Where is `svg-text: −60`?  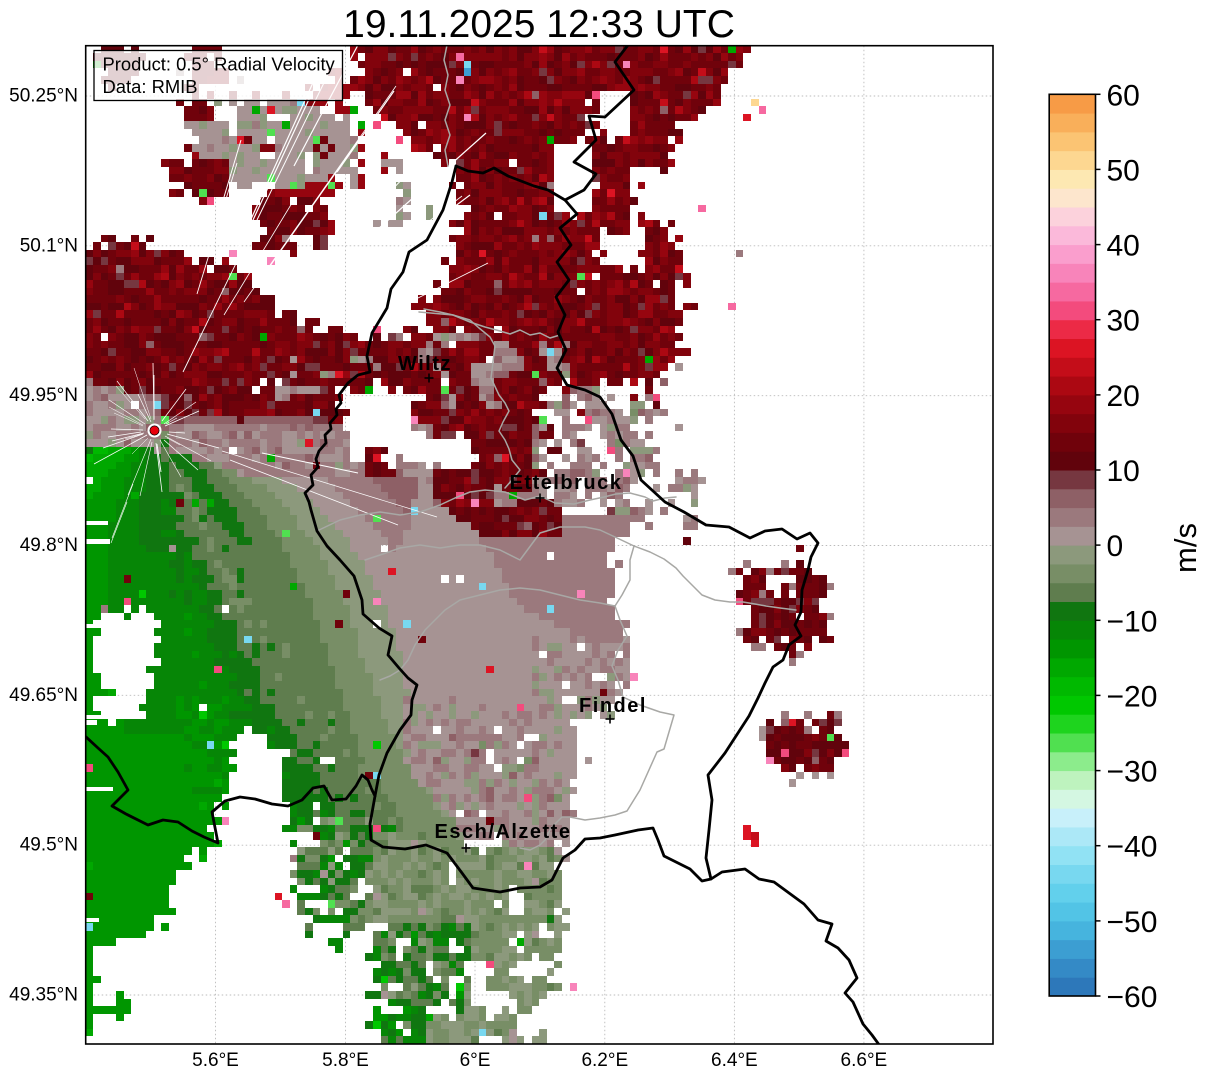 svg-text: −60 is located at coordinates (1132, 997).